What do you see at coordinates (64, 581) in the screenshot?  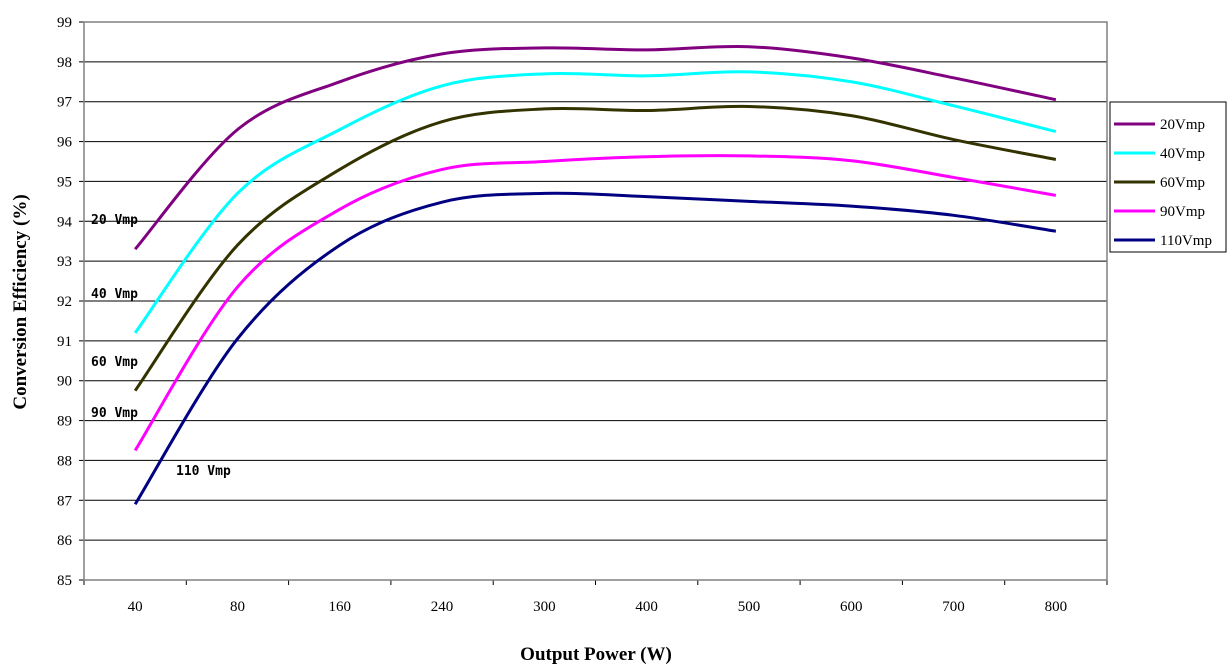 I see `y-tick-label: 85` at bounding box center [64, 581].